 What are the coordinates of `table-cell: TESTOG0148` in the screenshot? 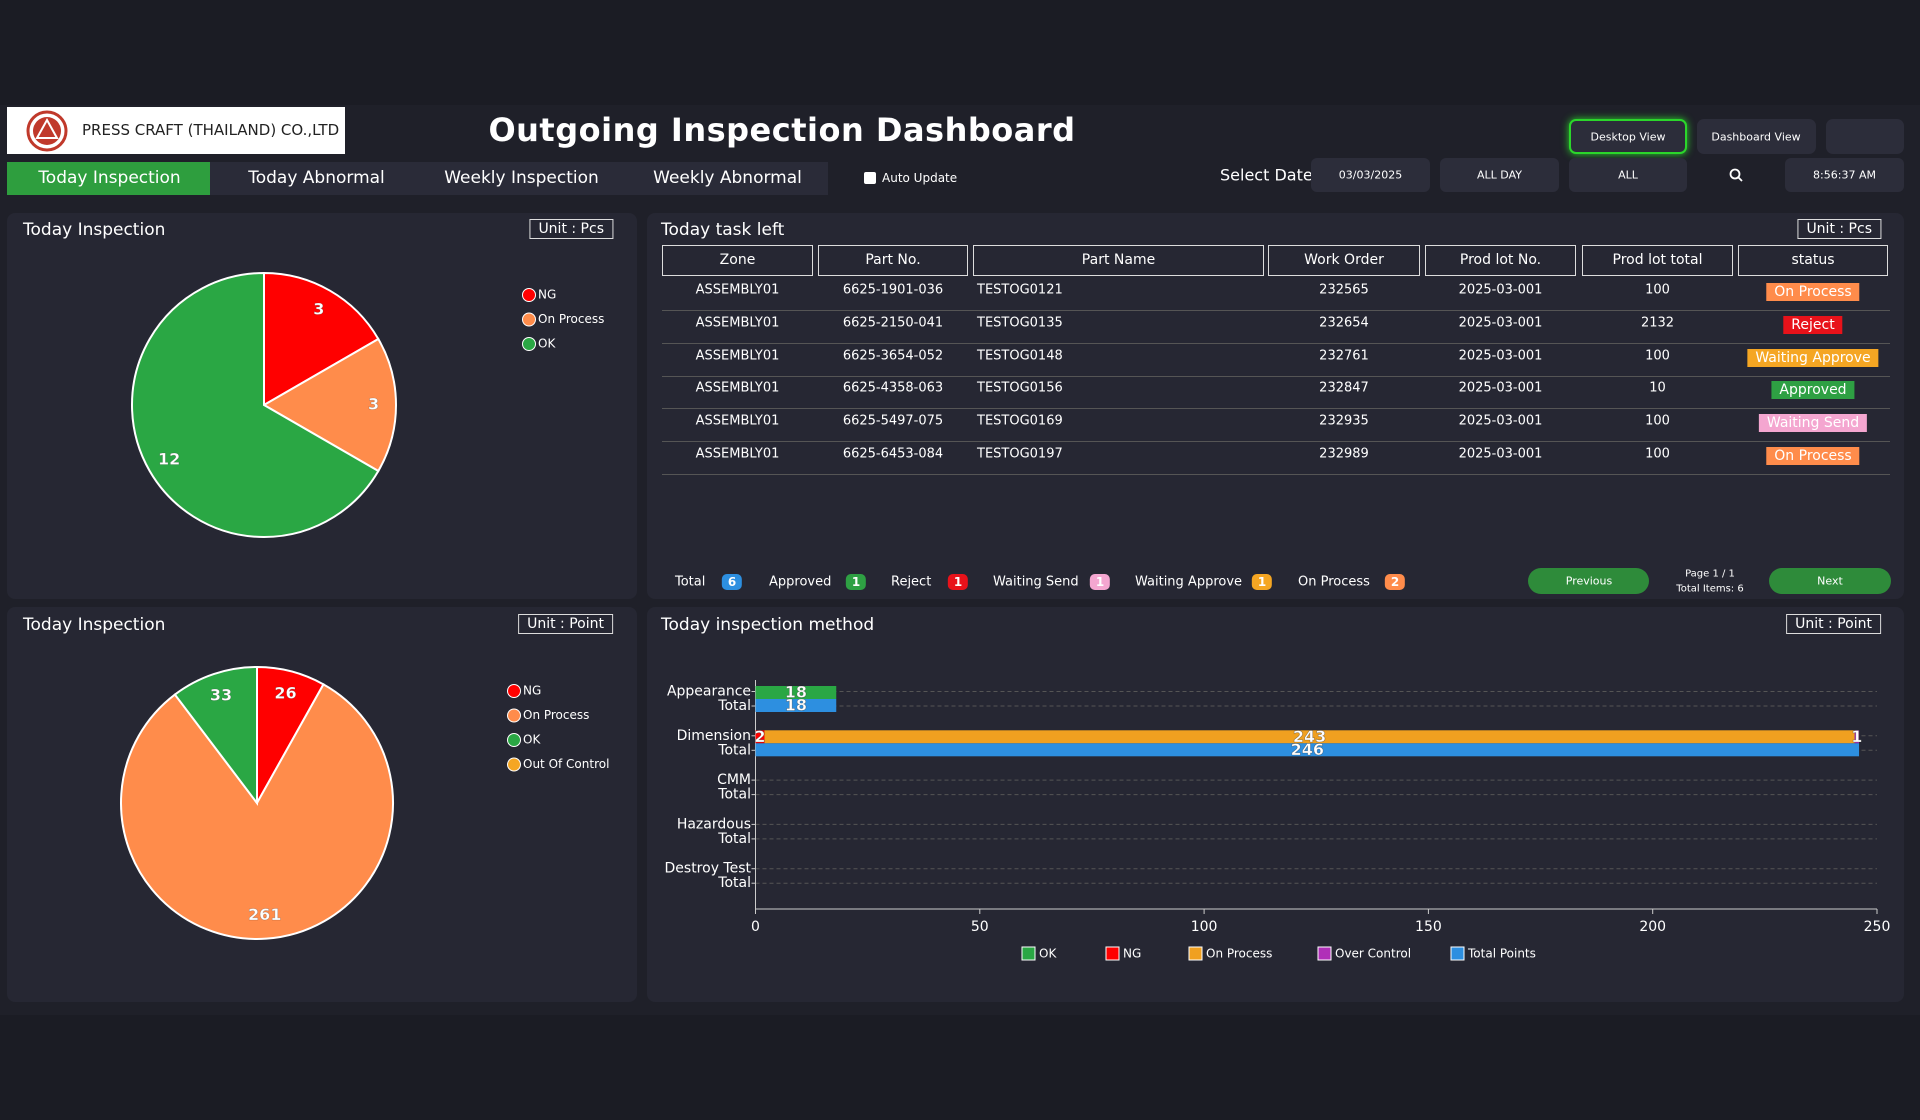 It's located at (1020, 356).